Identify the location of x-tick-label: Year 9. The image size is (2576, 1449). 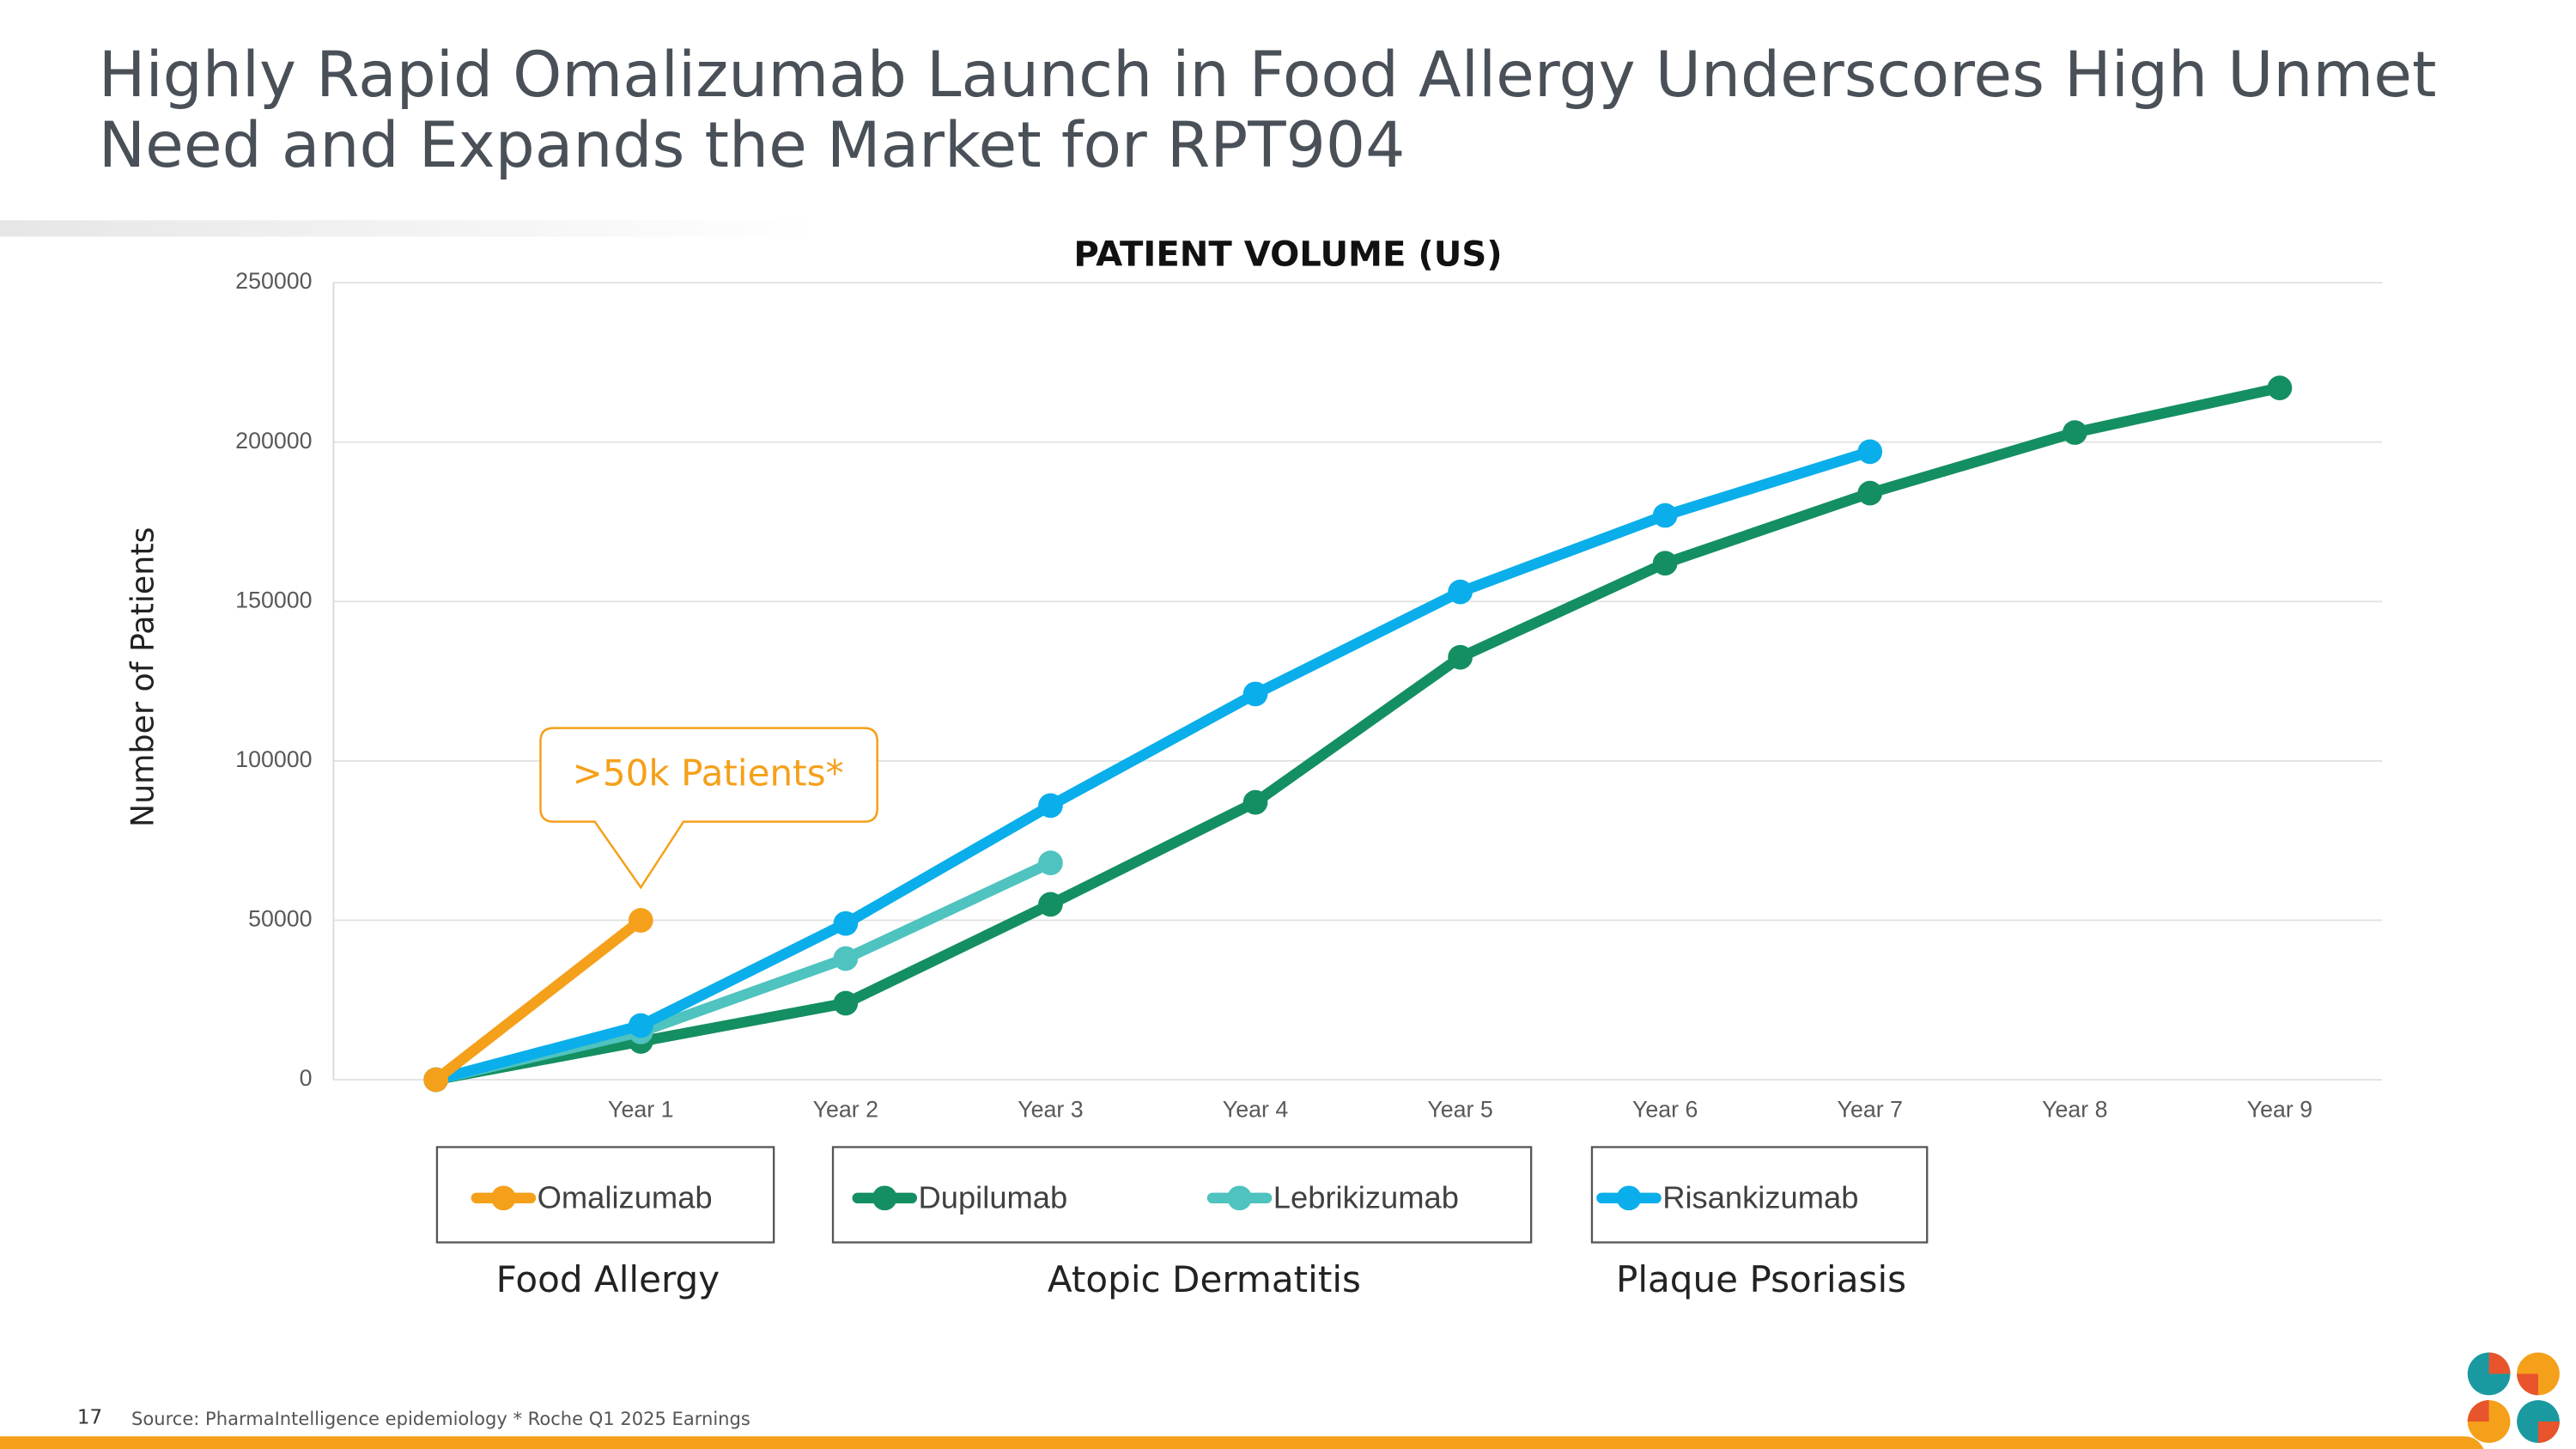
(2280, 1109).